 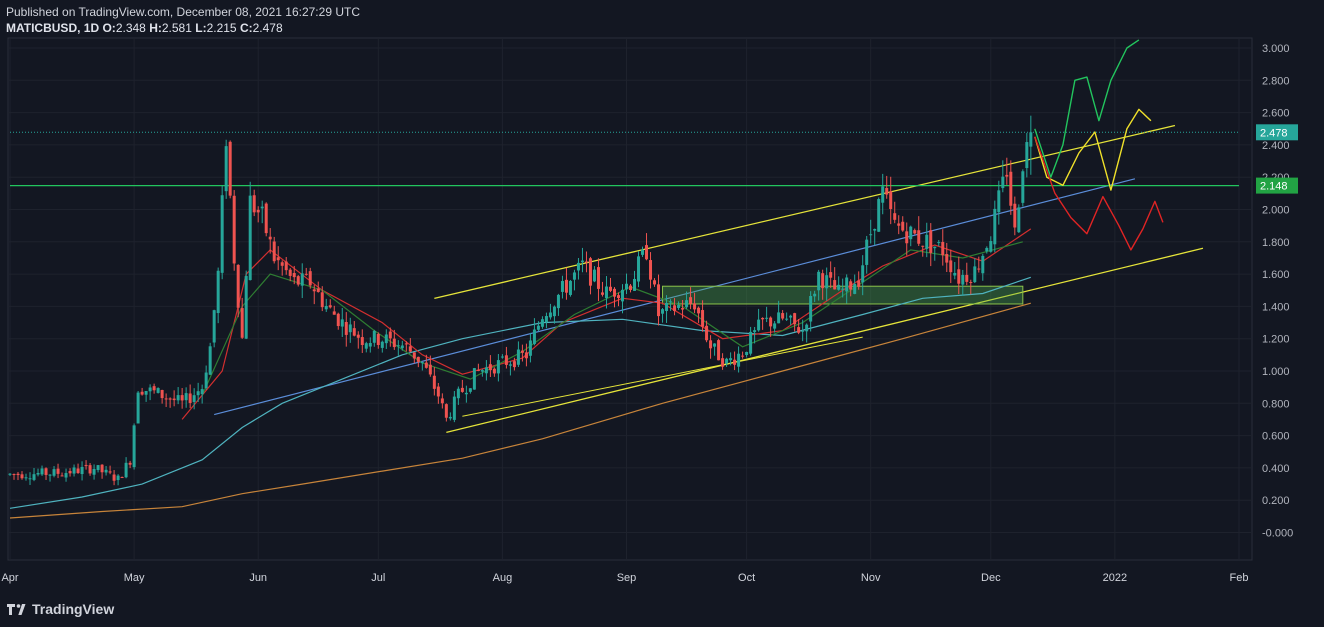 What do you see at coordinates (246, 28) in the screenshot?
I see `close-label: C:` at bounding box center [246, 28].